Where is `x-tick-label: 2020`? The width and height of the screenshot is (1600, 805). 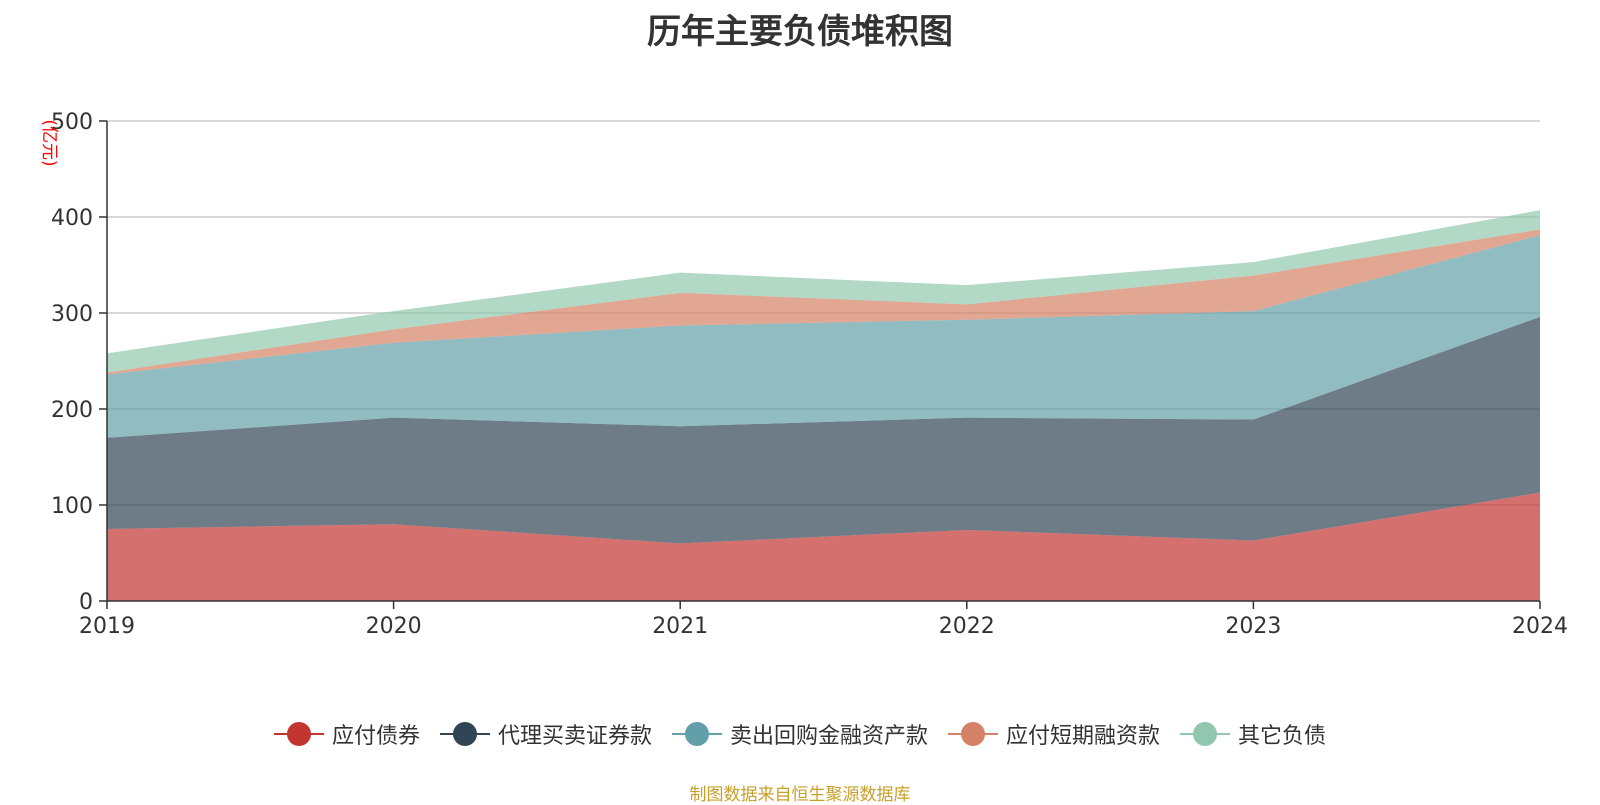
x-tick-label: 2020 is located at coordinates (394, 626).